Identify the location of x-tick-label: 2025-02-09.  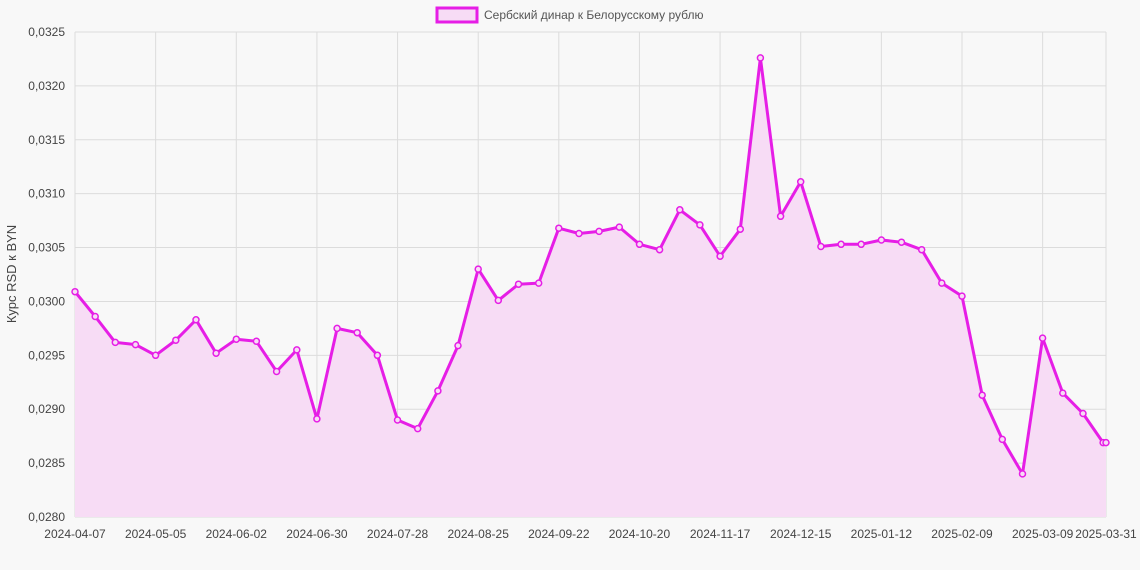
(962, 534).